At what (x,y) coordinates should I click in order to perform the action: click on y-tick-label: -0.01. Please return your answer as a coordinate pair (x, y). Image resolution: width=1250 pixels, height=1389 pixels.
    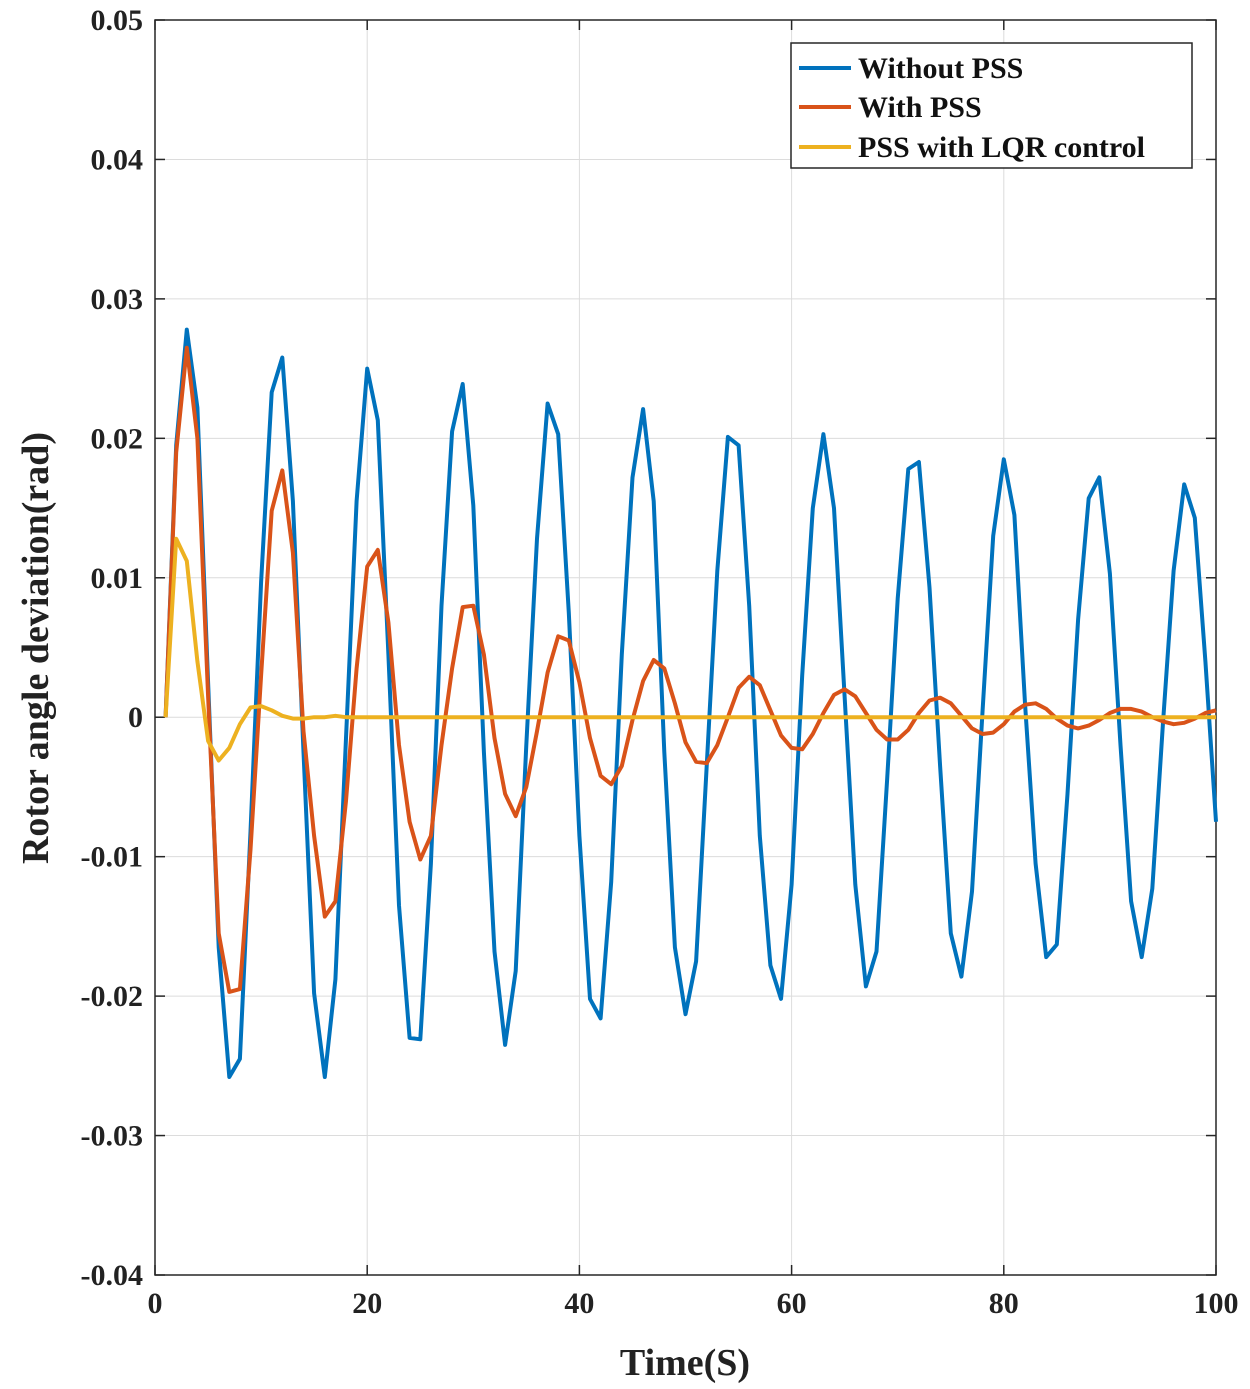
    Looking at the image, I should click on (112, 857).